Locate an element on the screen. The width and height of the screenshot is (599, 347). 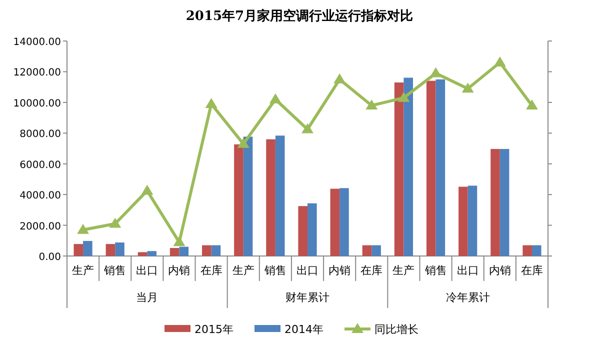
legend-label: 2015年 is located at coordinates (214, 329).